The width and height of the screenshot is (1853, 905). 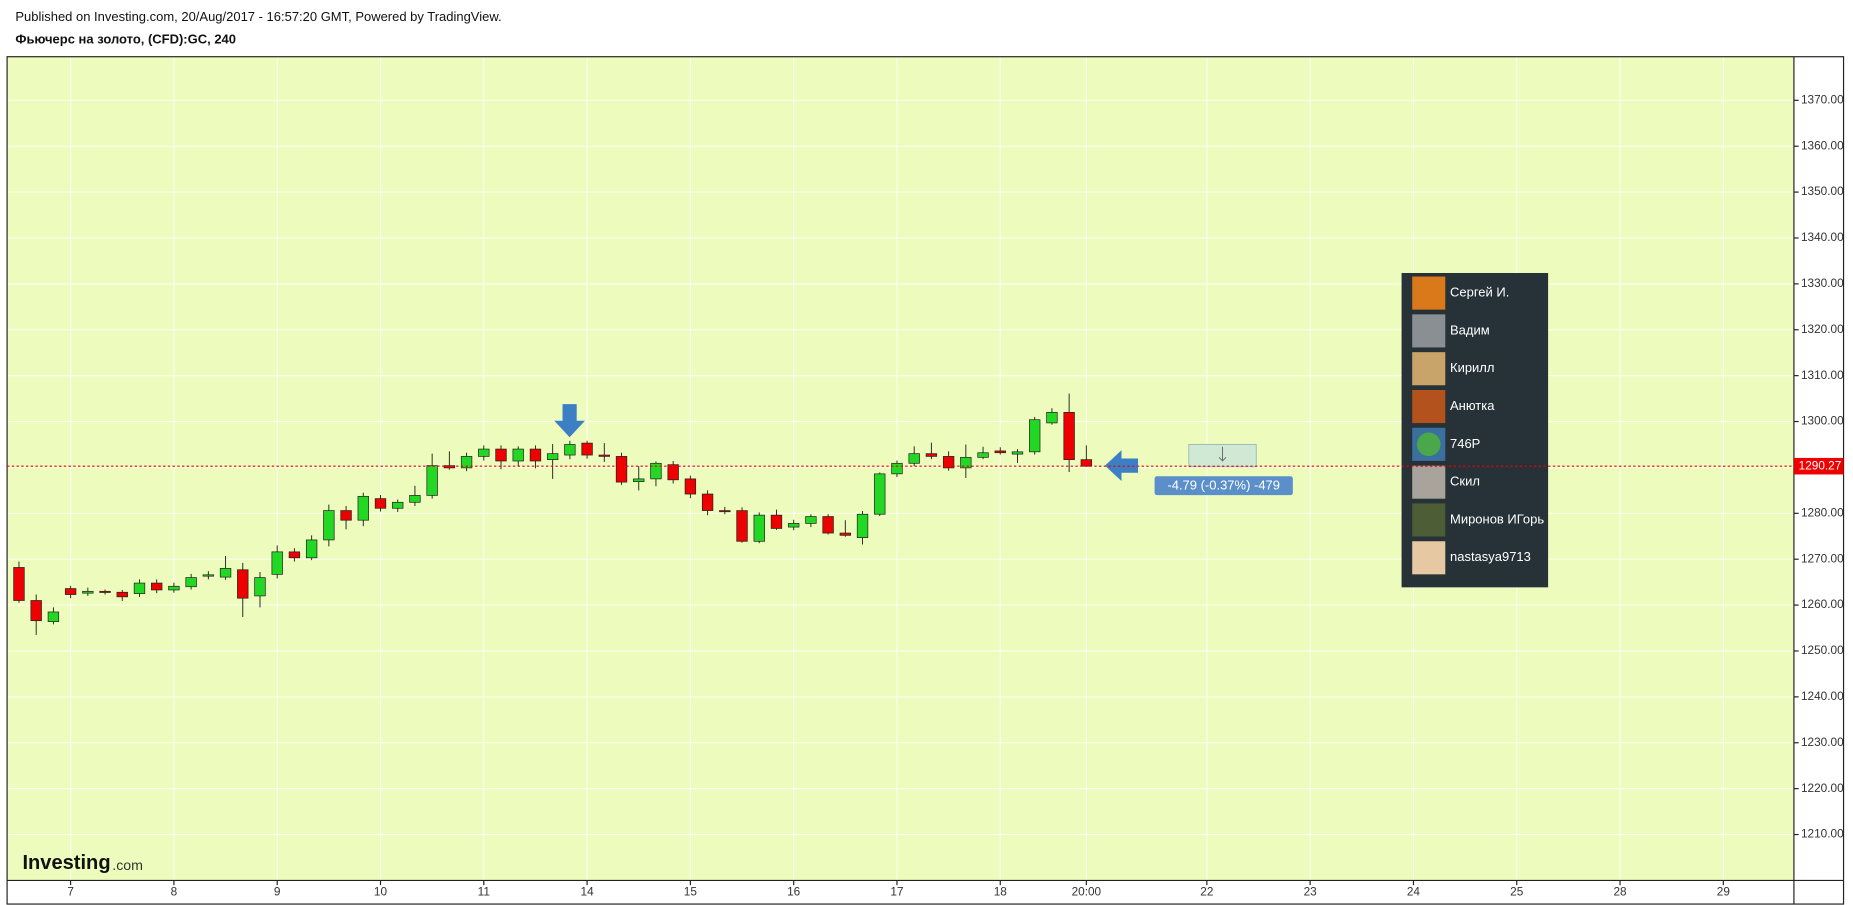 What do you see at coordinates (277, 891) in the screenshot?
I see `x-tick-label: 9` at bounding box center [277, 891].